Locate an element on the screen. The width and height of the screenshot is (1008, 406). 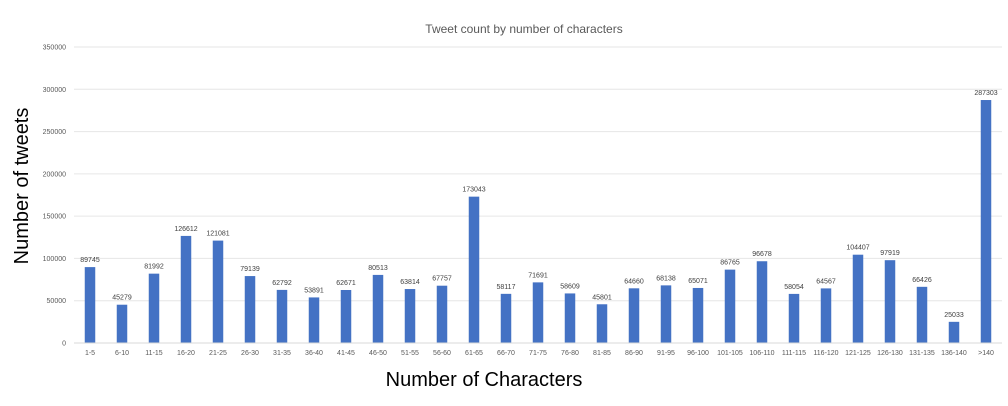
data-label: 173043 is located at coordinates (473, 190).